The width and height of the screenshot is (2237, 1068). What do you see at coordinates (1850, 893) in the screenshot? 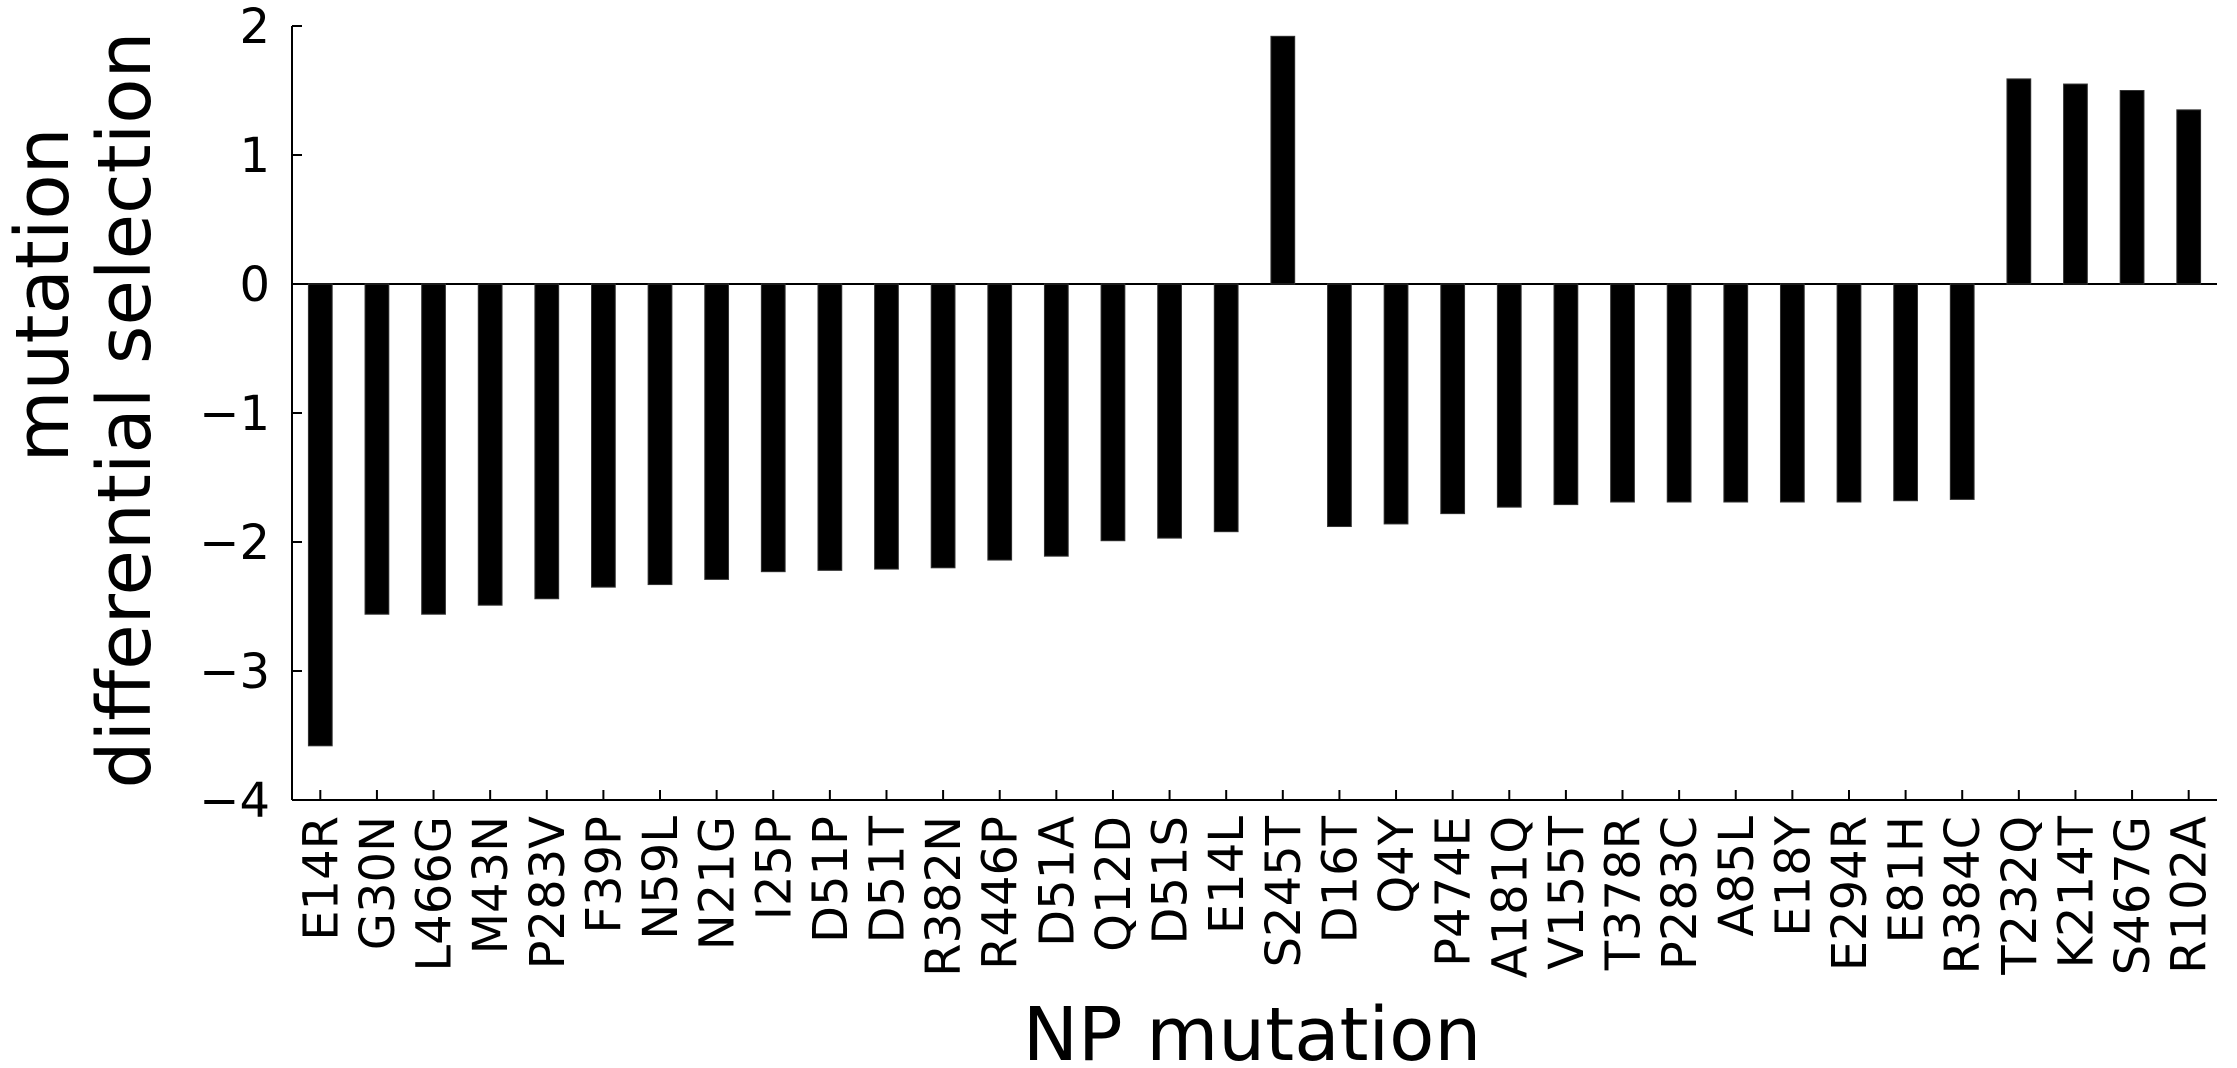
I see `x-tick-label: E294R` at bounding box center [1850, 893].